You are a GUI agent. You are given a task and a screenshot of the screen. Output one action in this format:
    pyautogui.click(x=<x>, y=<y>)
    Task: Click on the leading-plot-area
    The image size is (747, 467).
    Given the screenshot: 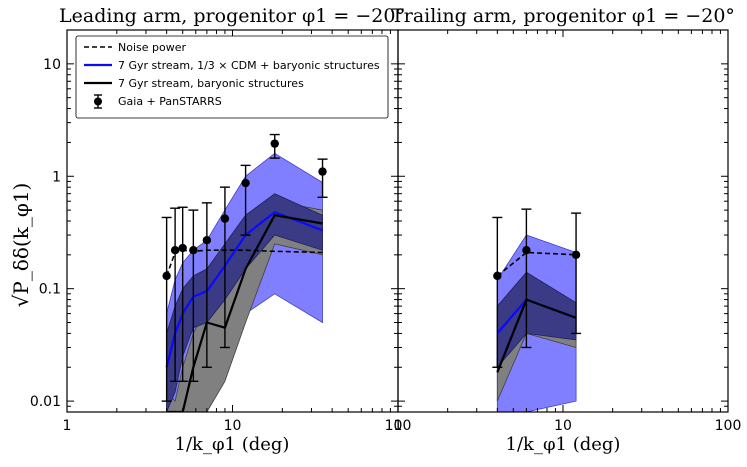 What is the action you would take?
    pyautogui.click(x=244, y=272)
    